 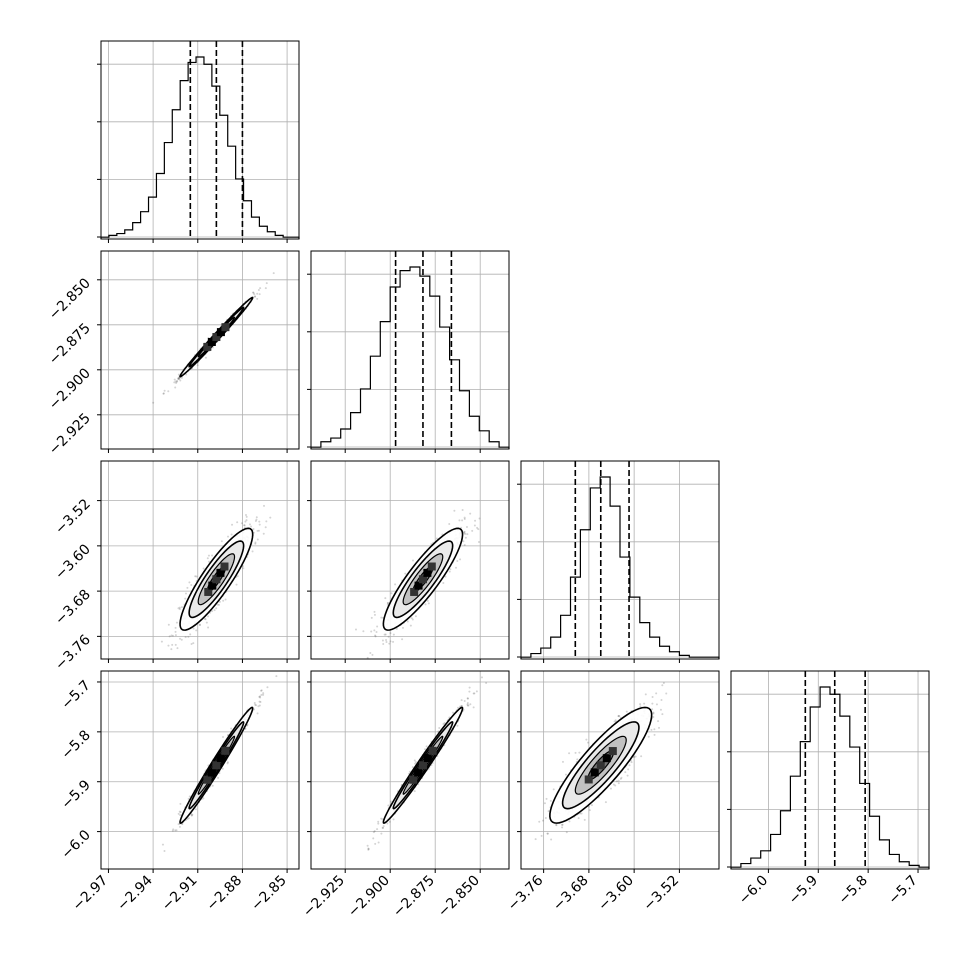 What do you see at coordinates (526, 893) in the screenshot?
I see `x-tick-label: −3.76` at bounding box center [526, 893].